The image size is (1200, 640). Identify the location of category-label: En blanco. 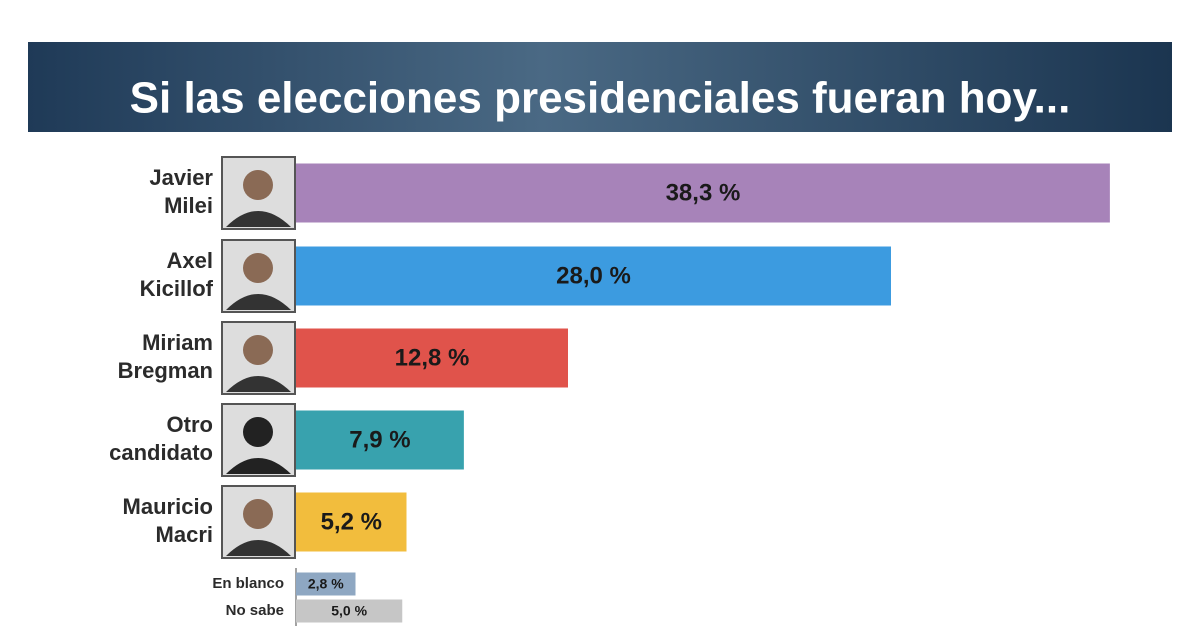
(248, 583).